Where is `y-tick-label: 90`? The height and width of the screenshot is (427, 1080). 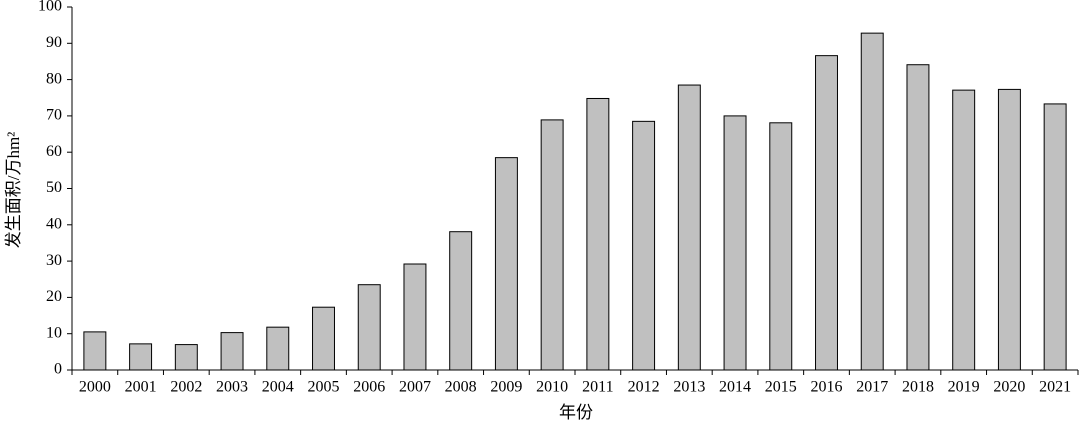
y-tick-label: 90 is located at coordinates (54, 42).